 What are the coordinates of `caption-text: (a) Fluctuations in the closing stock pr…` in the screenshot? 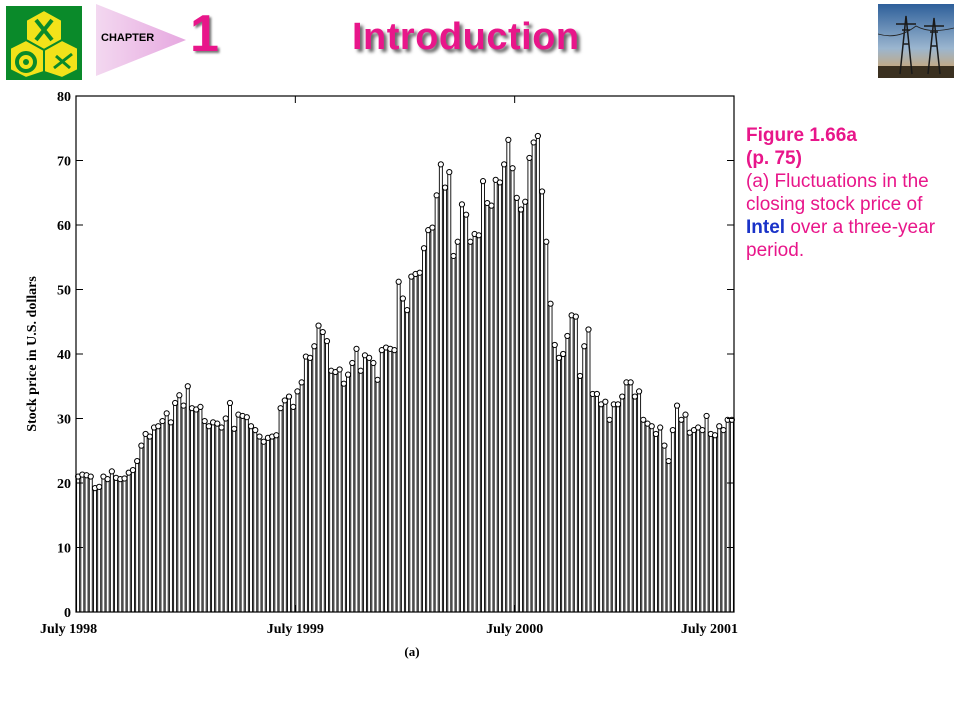 It's located at (846, 216).